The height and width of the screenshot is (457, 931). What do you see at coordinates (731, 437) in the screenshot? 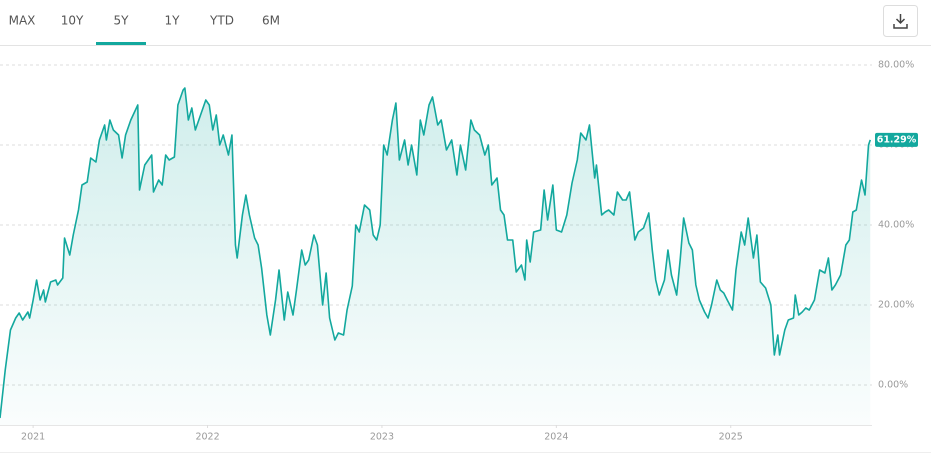
I see `x-tick-label: 2025` at bounding box center [731, 437].